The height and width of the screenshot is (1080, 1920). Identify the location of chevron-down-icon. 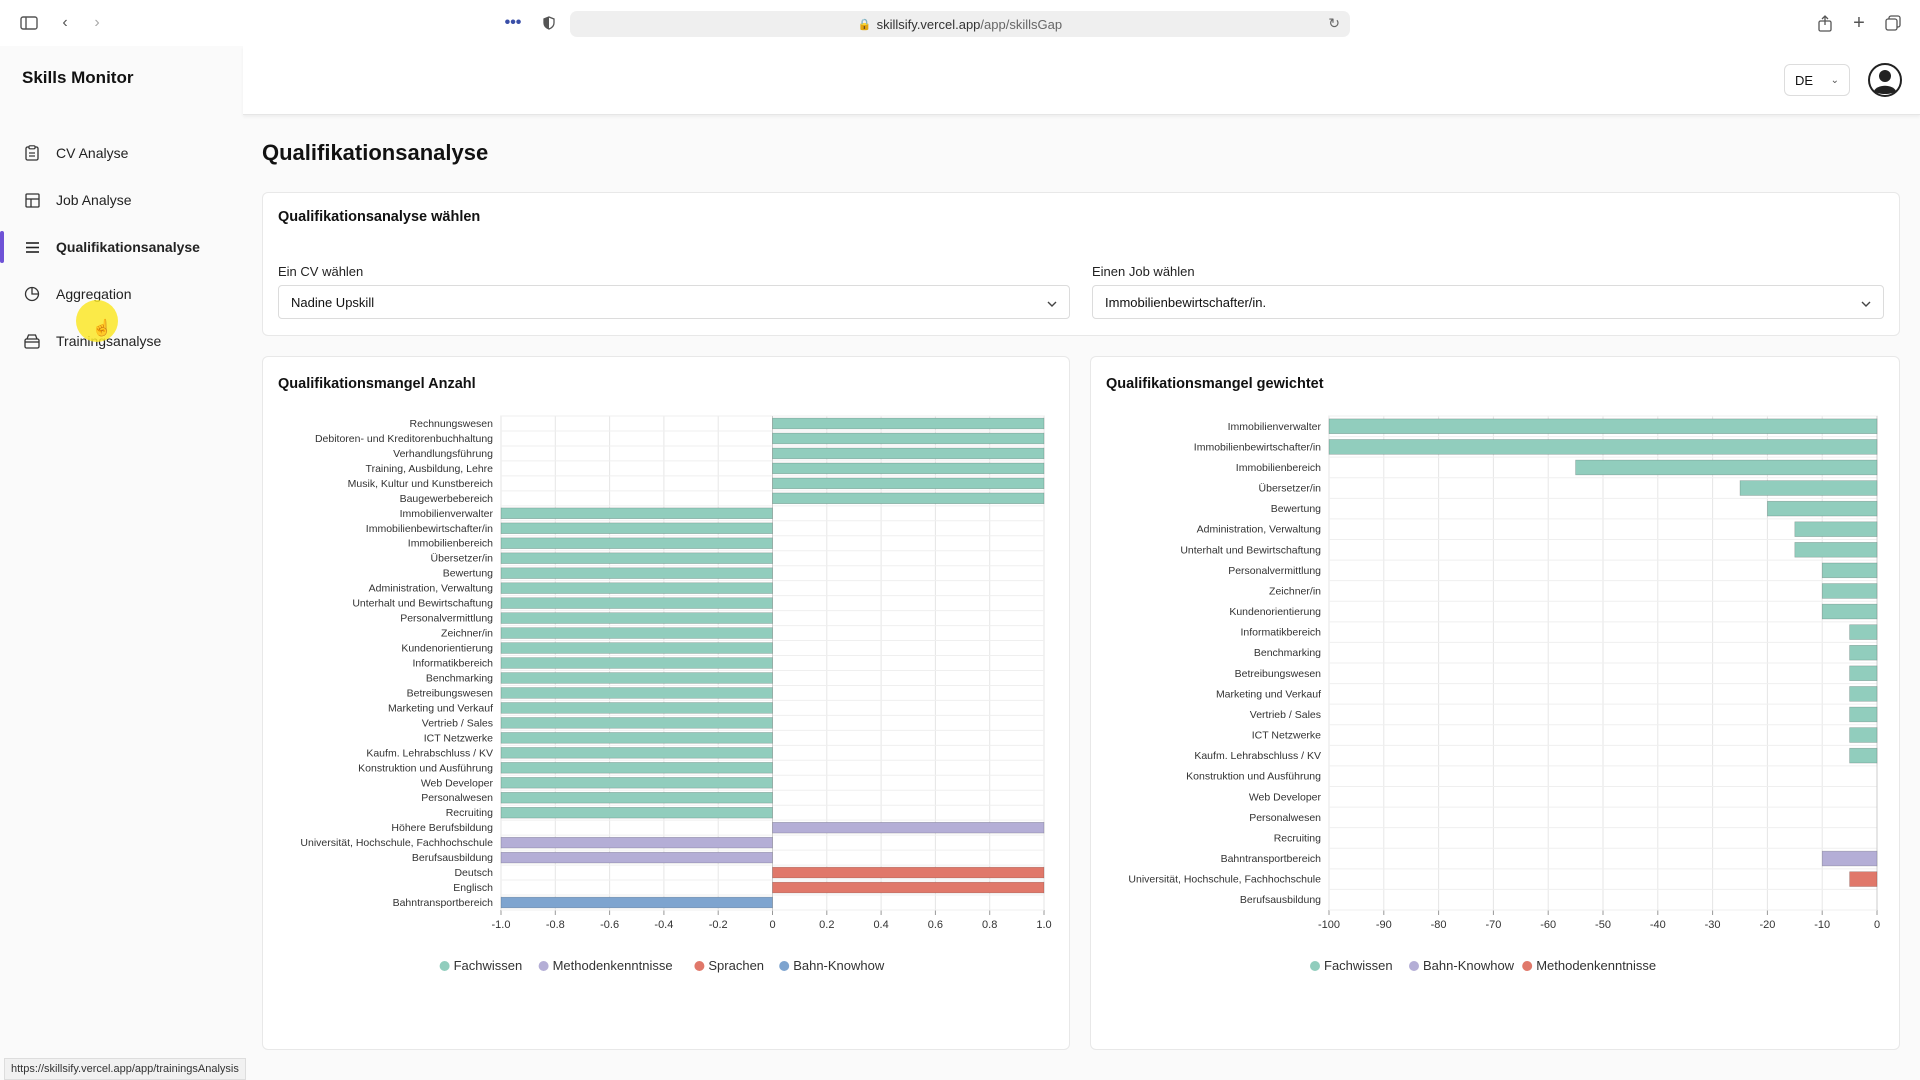
(1052, 302).